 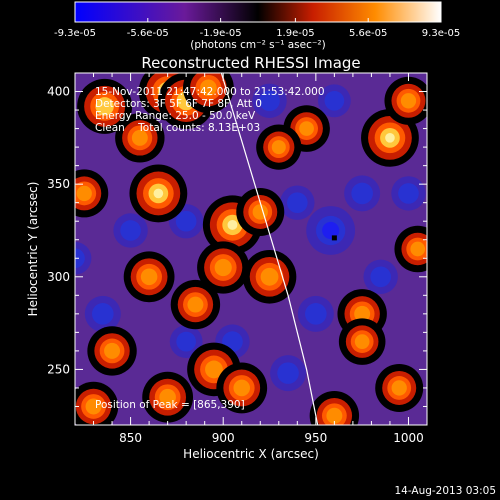 What do you see at coordinates (251, 454) in the screenshot?
I see `x-axis-label: Heliocentric X (arcsec)` at bounding box center [251, 454].